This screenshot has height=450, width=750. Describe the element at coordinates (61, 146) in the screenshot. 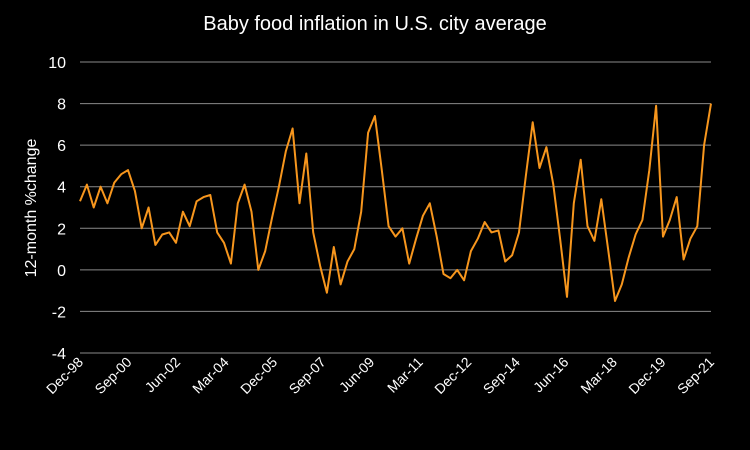

I see `y-tick-label: 6` at that location.